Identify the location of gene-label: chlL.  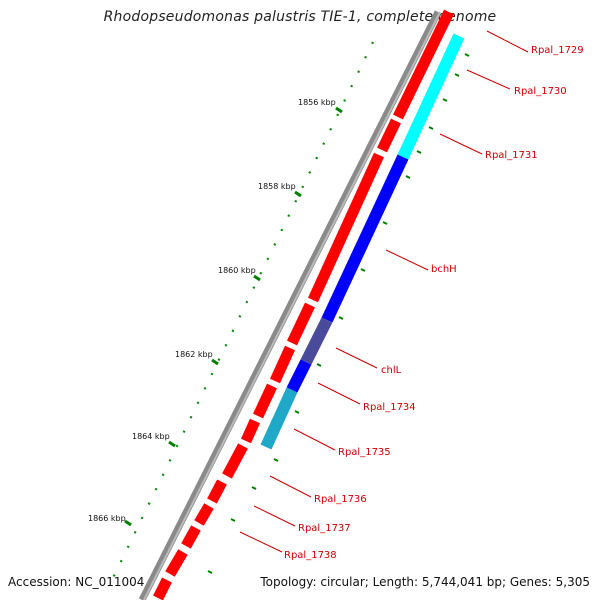
(391, 370).